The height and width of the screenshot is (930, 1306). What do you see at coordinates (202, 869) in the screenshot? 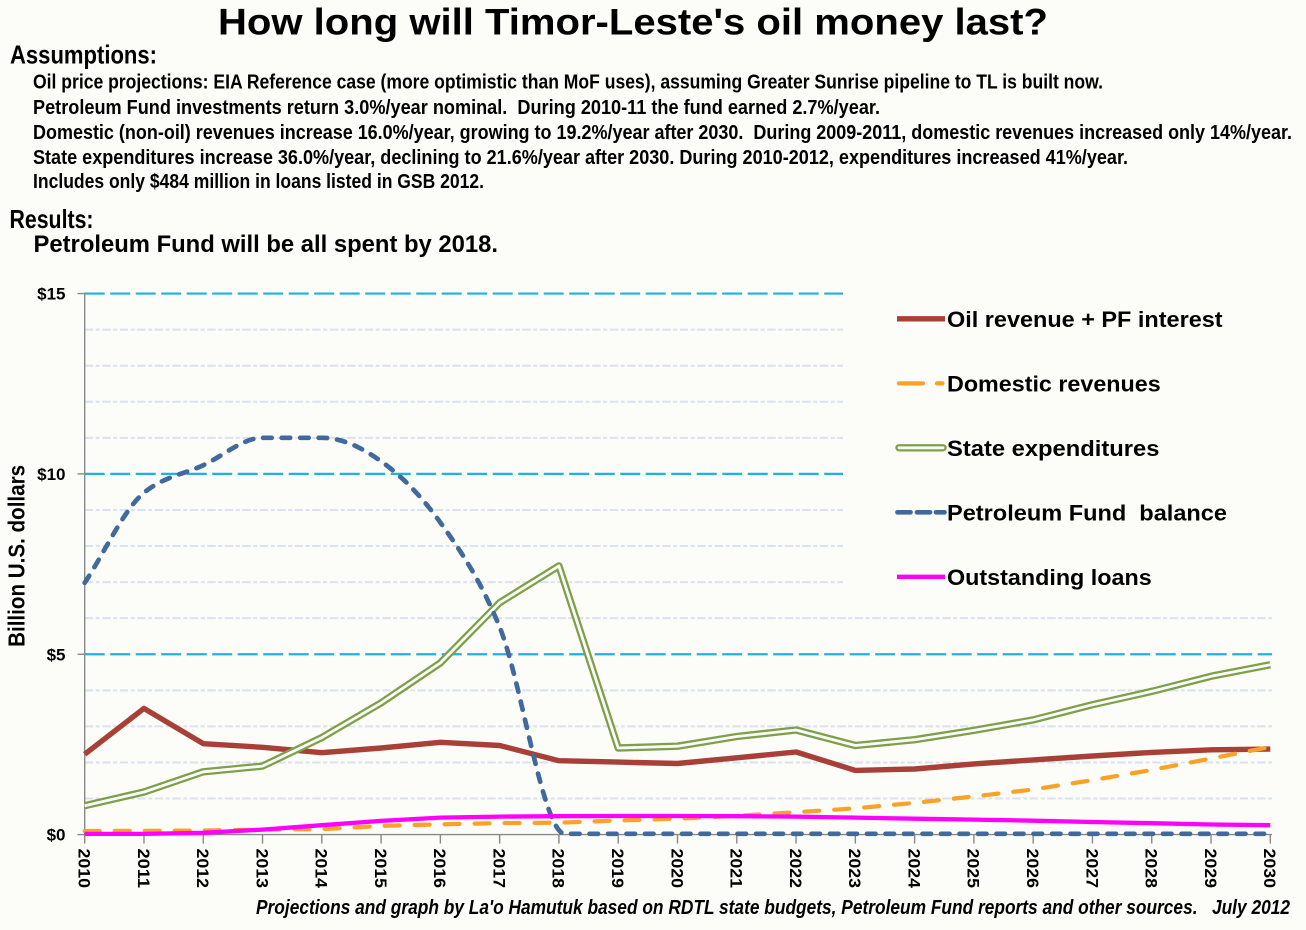
I see `svg-text: 2012` at bounding box center [202, 869].